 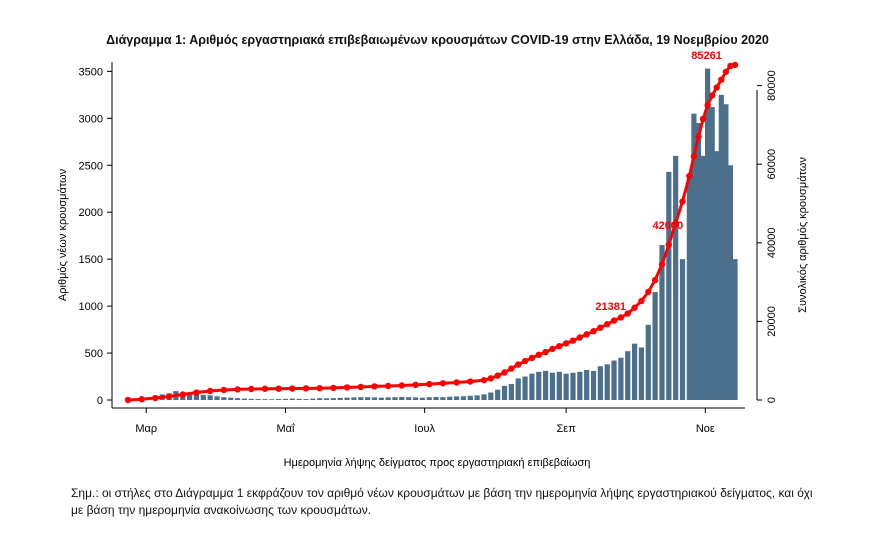 I want to click on y-tick-label: 3500, so click(x=91, y=72).